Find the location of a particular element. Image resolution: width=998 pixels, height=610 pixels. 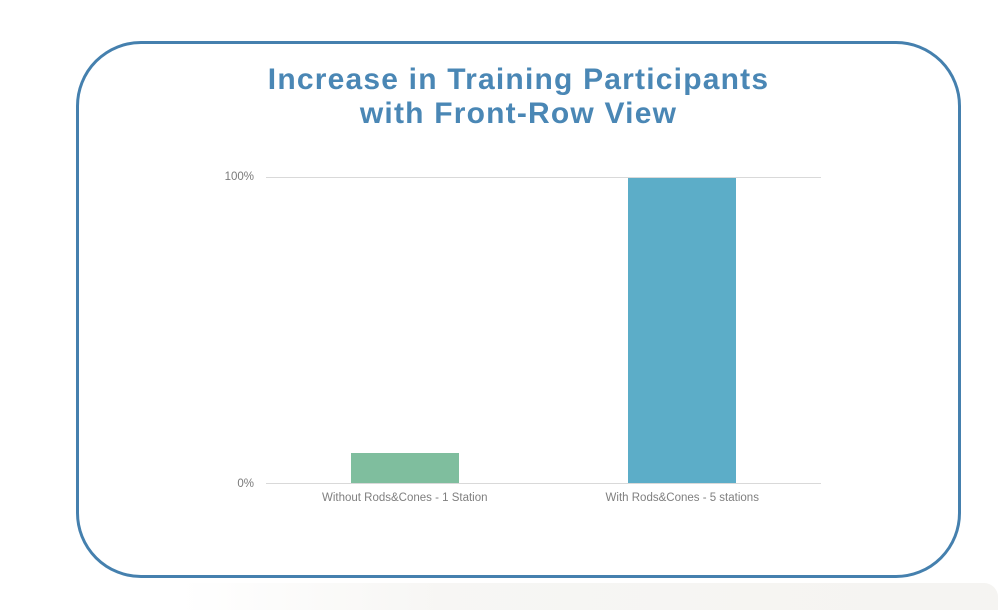

bar-with-rods-cones is located at coordinates (682, 330).